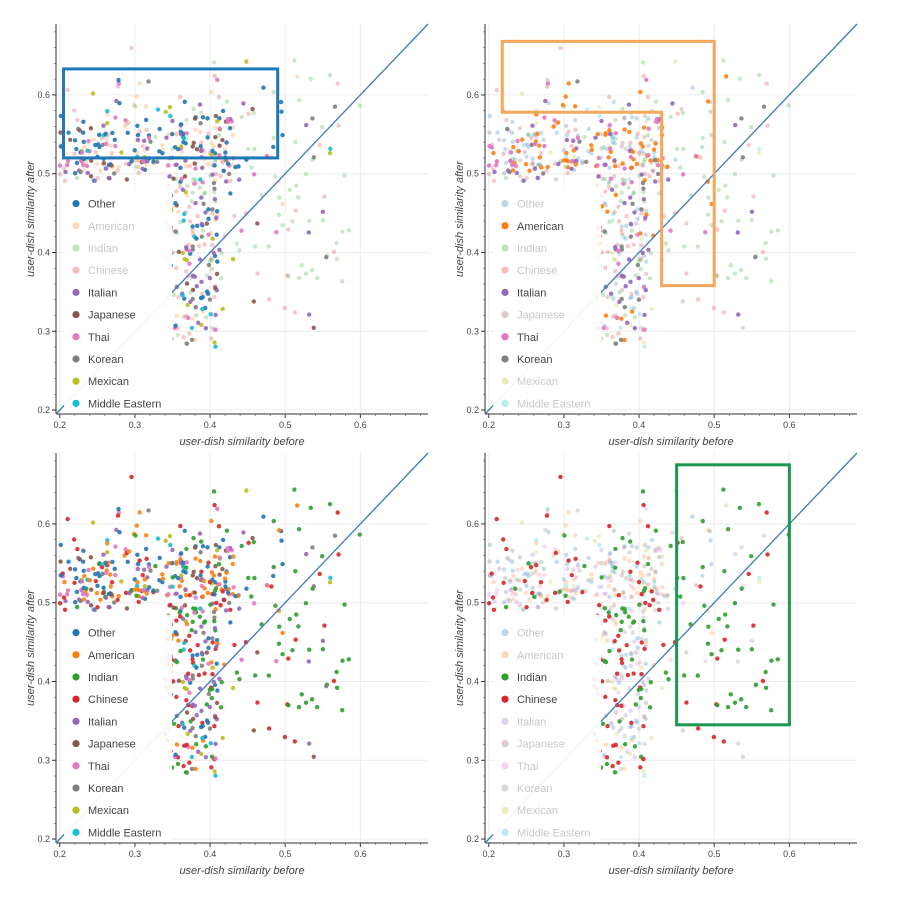 Image resolution: width=900 pixels, height=900 pixels. I want to click on legend-entry-label: Chinese, so click(537, 271).